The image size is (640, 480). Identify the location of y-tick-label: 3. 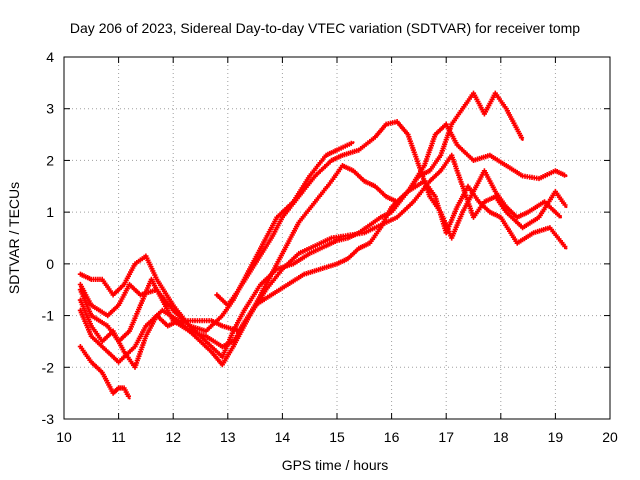
(50, 109).